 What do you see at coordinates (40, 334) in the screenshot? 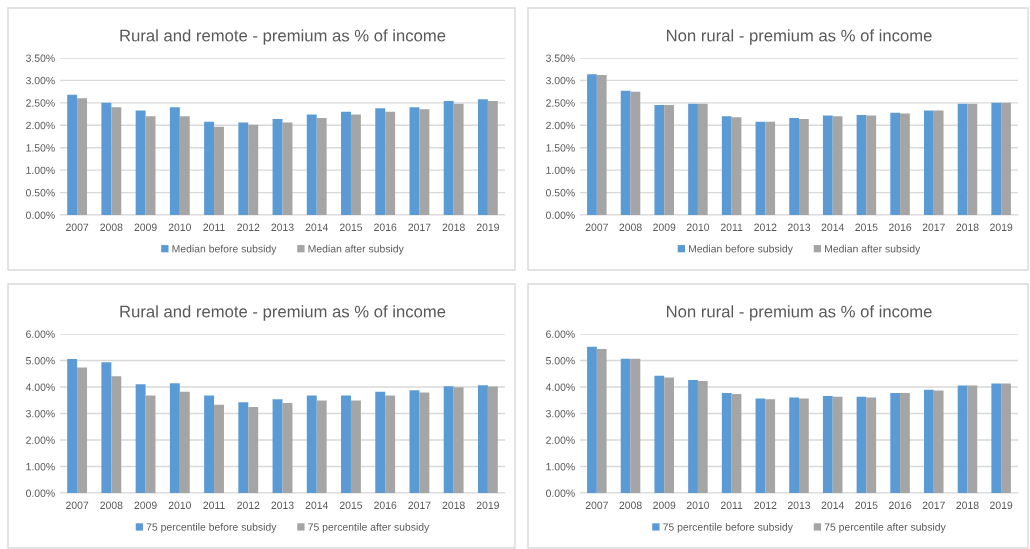
I see `y-tick-label: 6.00%` at bounding box center [40, 334].